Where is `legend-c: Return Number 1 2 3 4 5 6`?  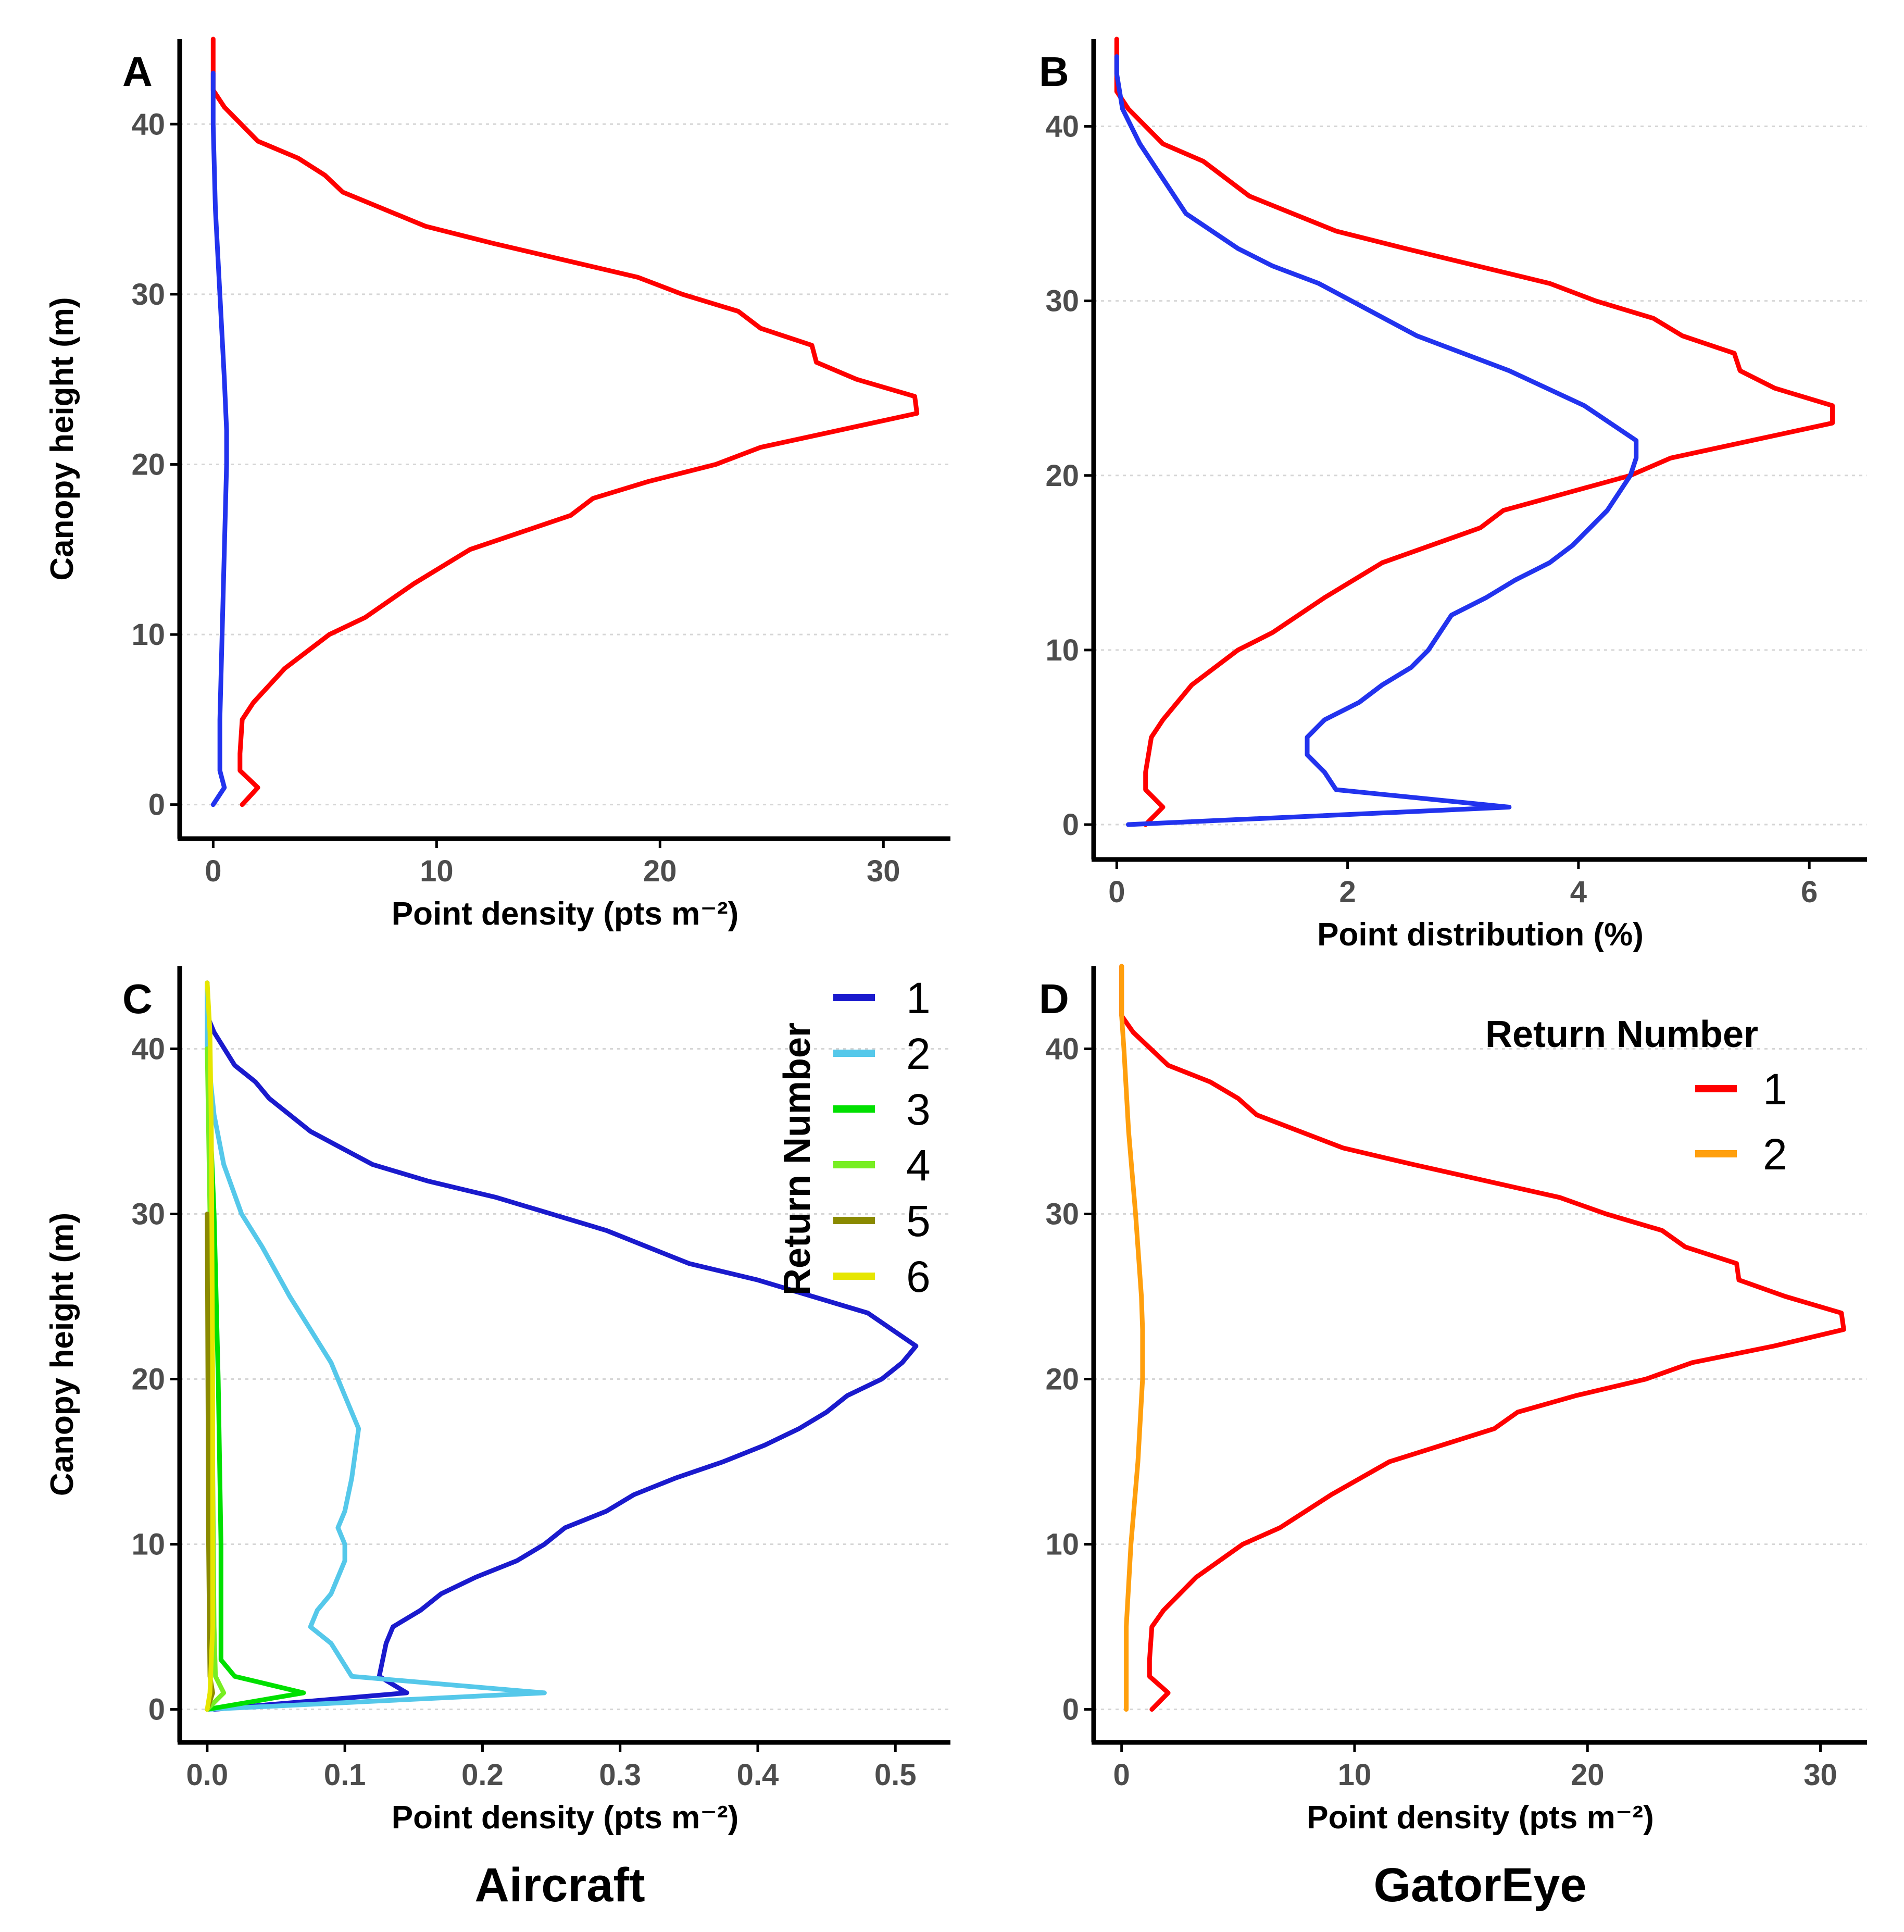 legend-c: Return Number 1 2 3 4 5 6 is located at coordinates (853, 1137).